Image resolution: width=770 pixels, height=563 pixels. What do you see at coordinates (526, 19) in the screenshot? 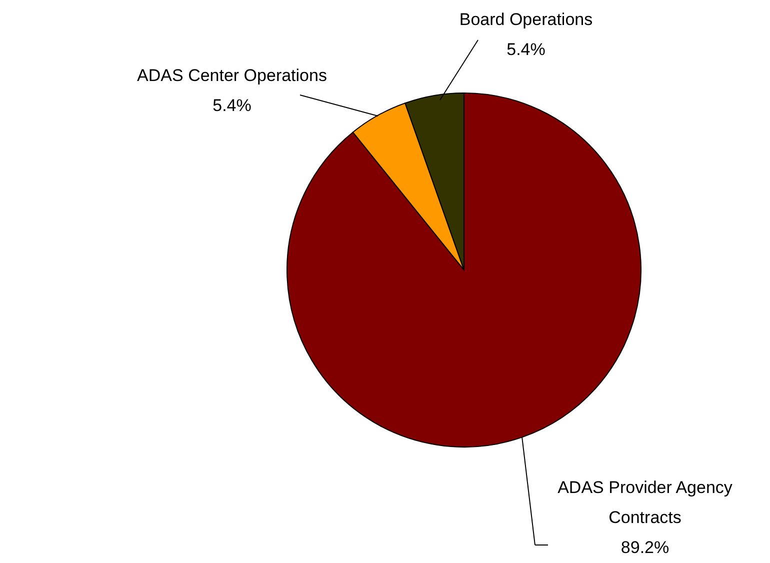
I see `slice-label: Board Operations` at bounding box center [526, 19].